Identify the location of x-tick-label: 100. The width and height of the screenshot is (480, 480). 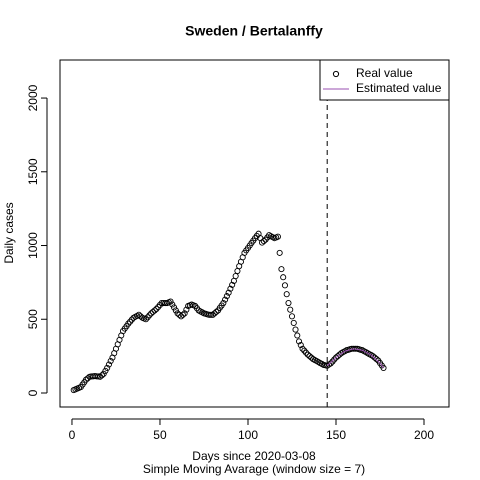
(248, 435).